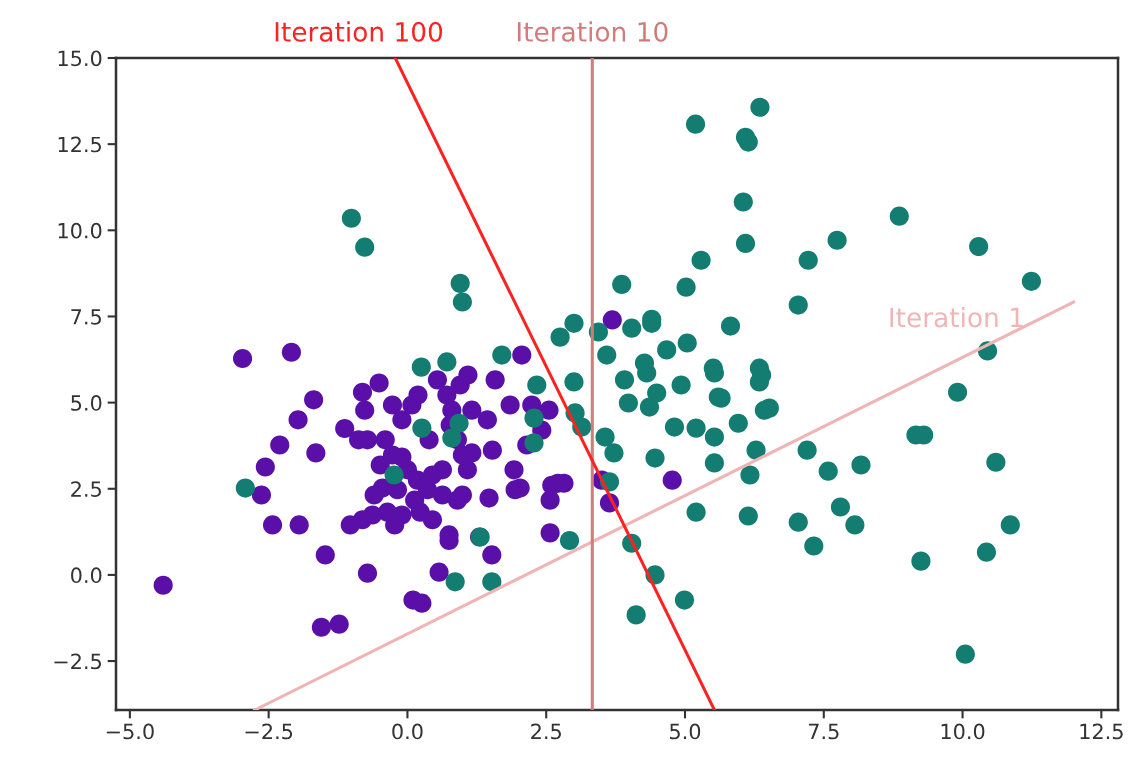 The width and height of the screenshot is (1135, 762). What do you see at coordinates (685, 731) in the screenshot?
I see `x-tick-label: 5.0` at bounding box center [685, 731].